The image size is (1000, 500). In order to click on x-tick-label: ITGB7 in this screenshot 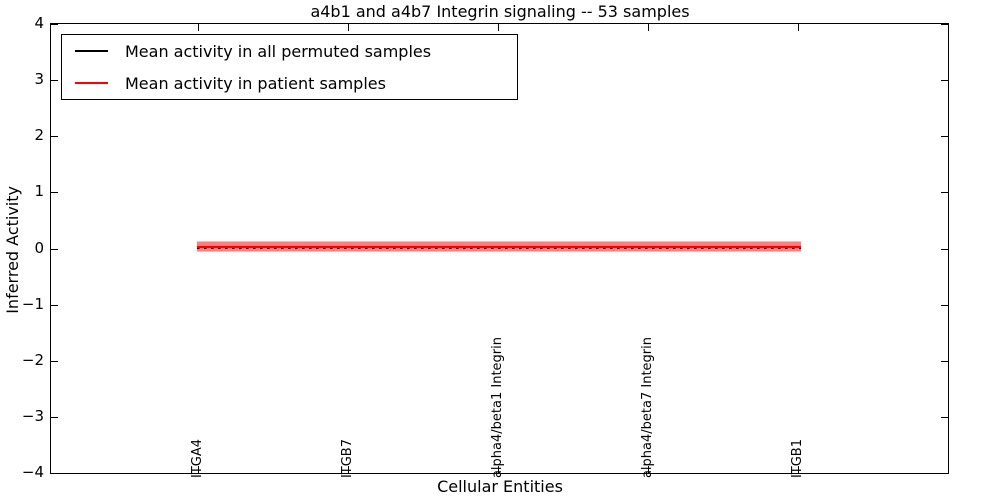, I will do `click(347, 458)`.